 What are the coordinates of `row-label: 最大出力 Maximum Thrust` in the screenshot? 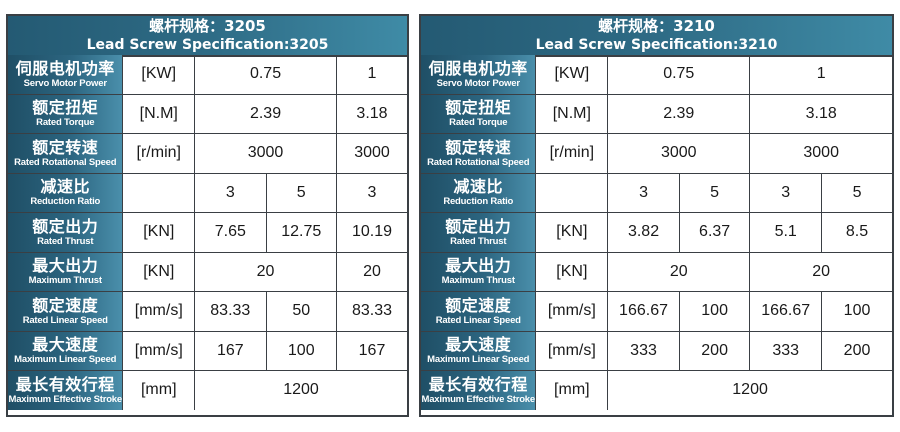 It's located at (66, 271).